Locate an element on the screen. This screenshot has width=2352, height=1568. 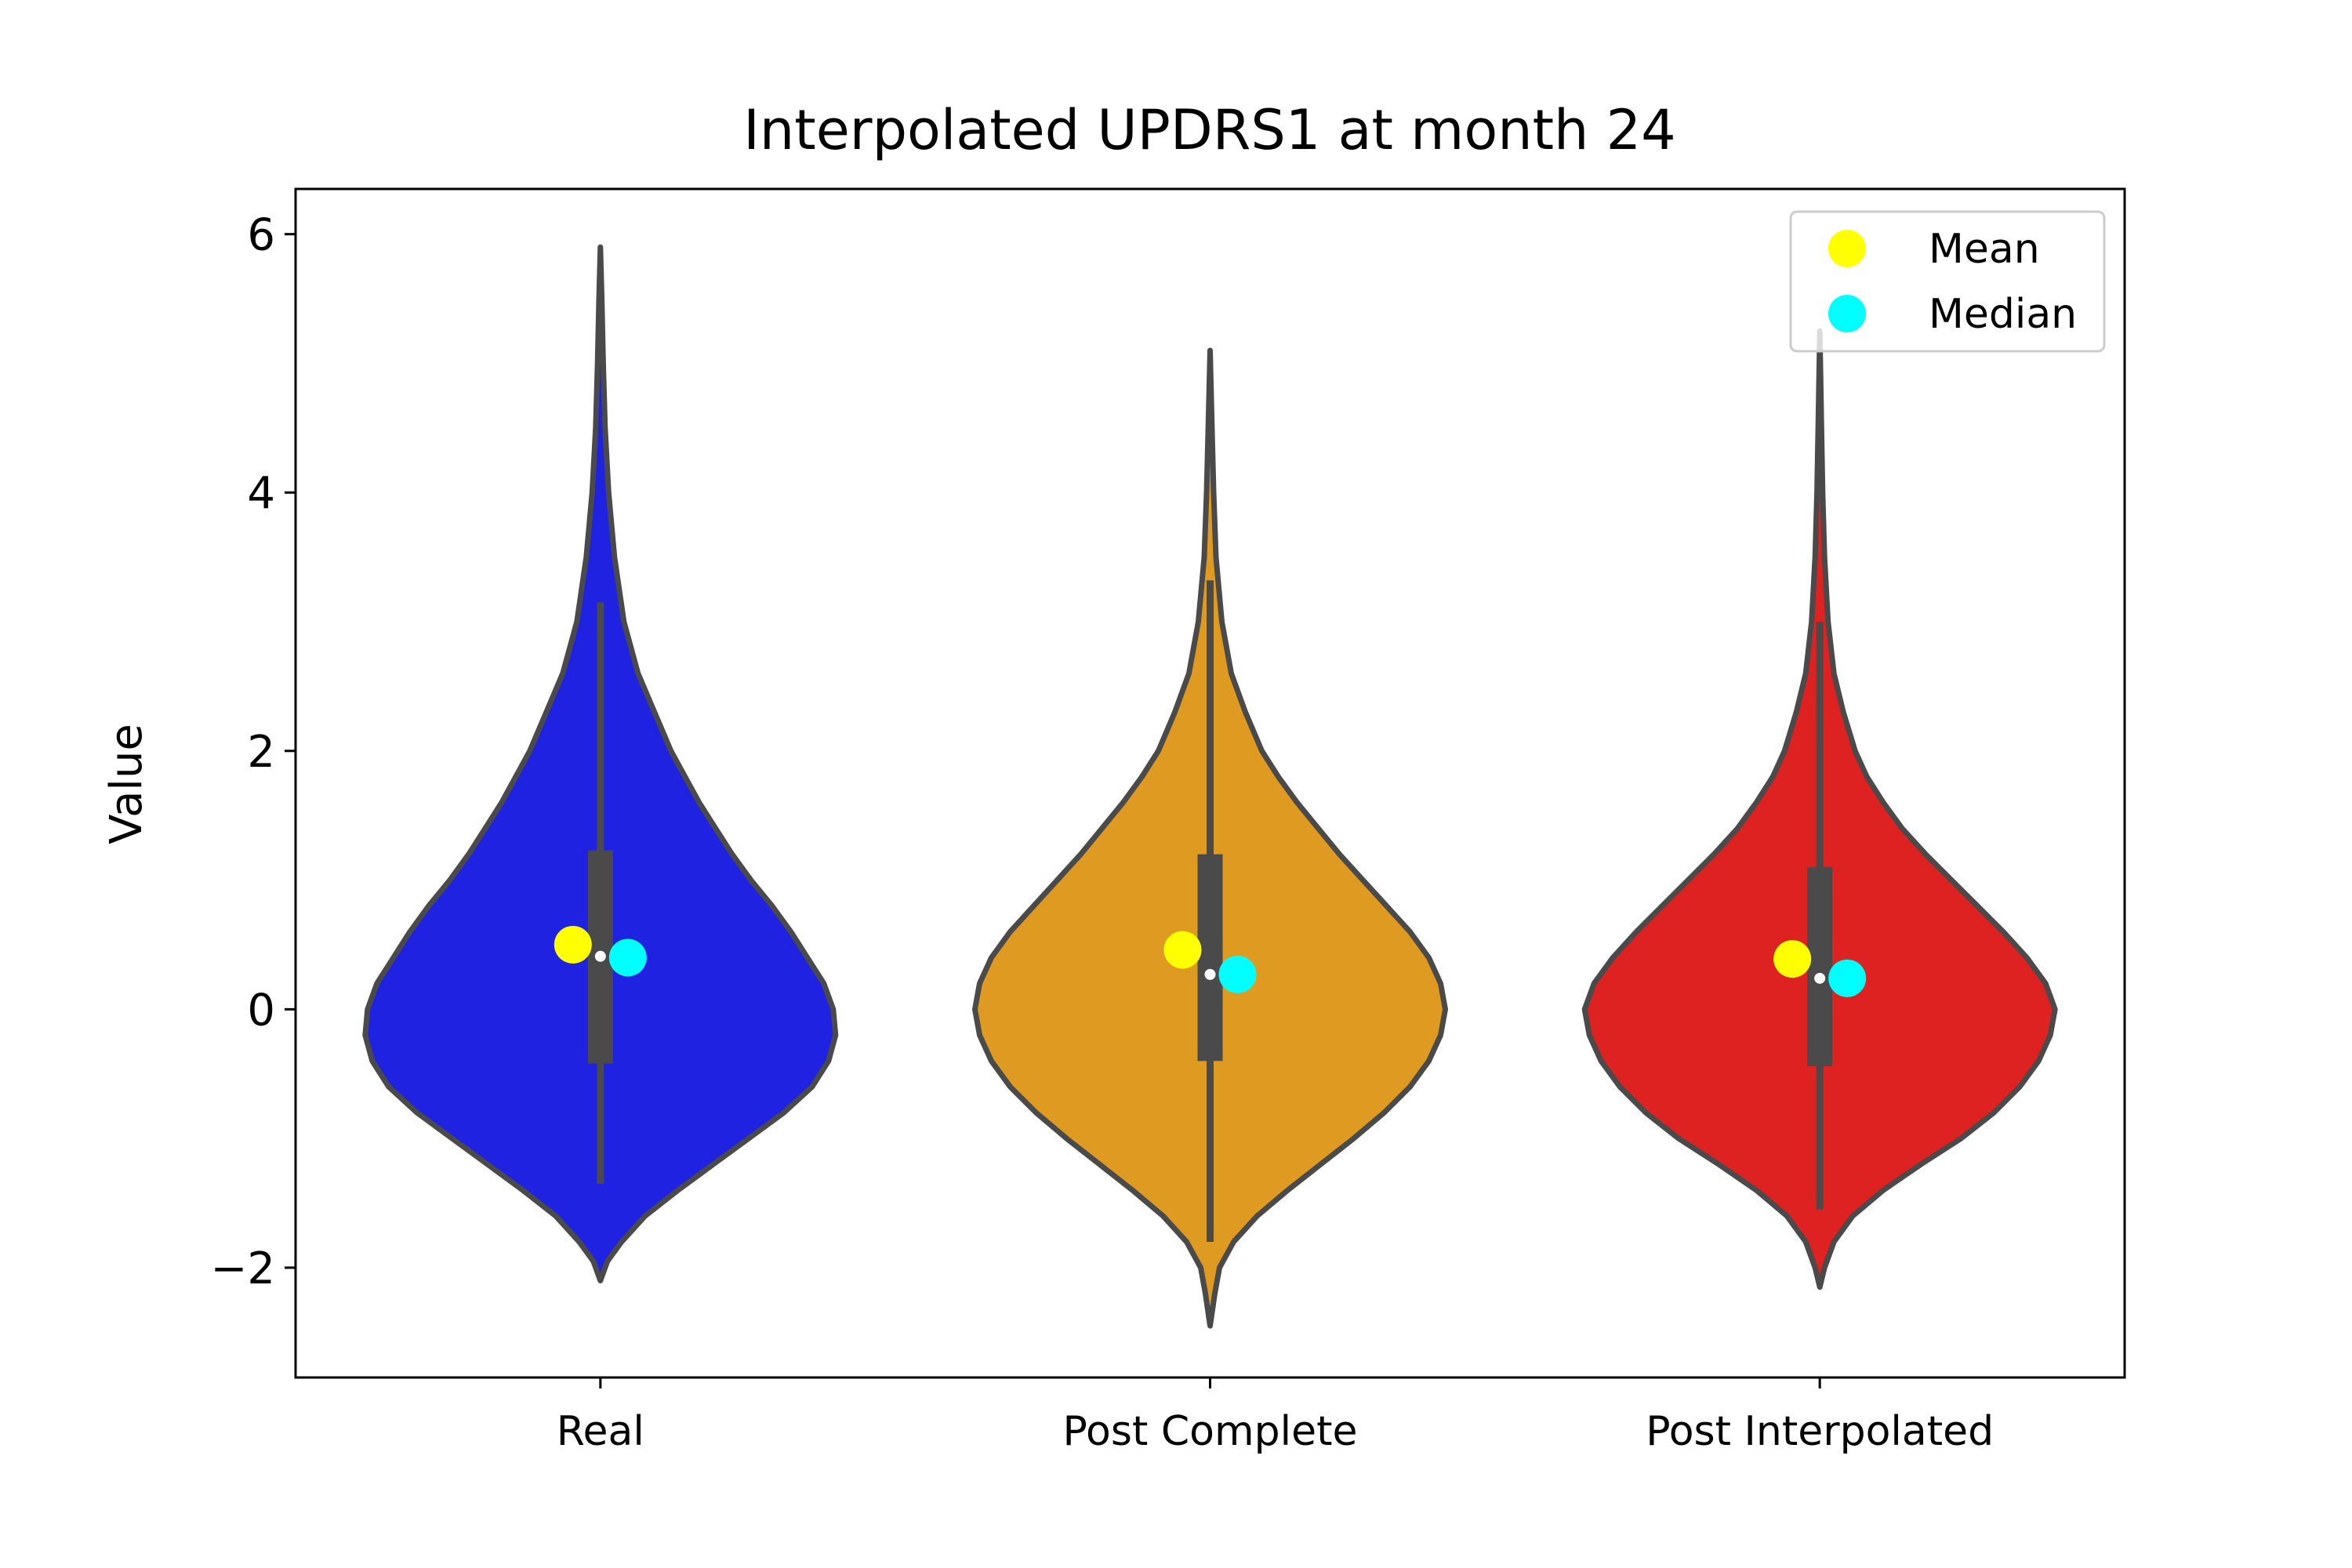
y-tick-label: 2 is located at coordinates (261, 752).